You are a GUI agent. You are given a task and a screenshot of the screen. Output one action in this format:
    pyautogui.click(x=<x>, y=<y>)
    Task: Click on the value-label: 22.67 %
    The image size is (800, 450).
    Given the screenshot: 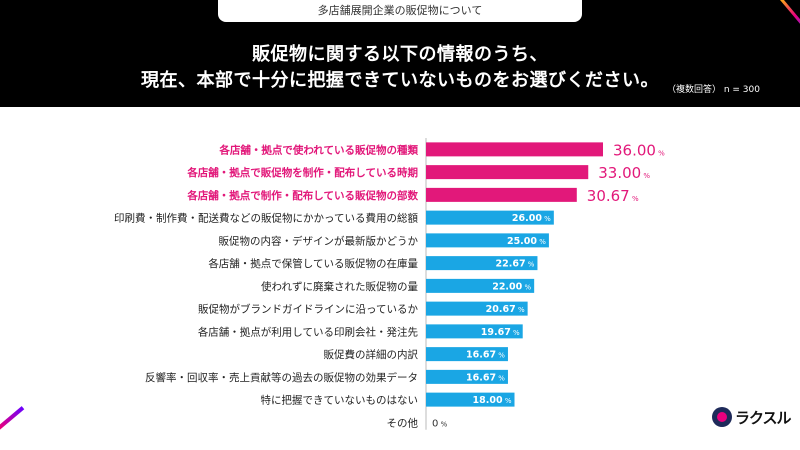 What is the action you would take?
    pyautogui.click(x=515, y=264)
    